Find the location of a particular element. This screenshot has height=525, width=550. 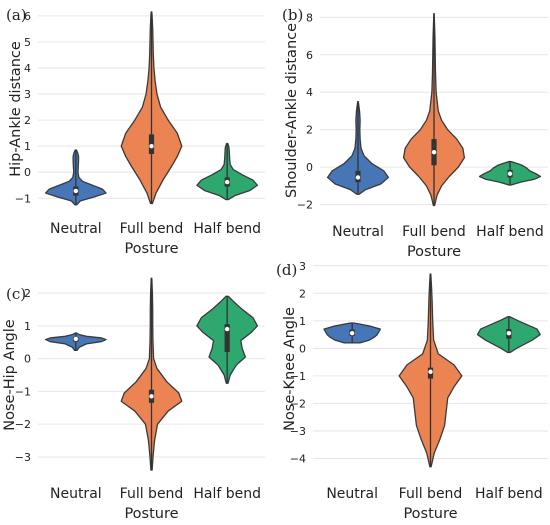

panel-label: (a) is located at coordinates (16, 15).